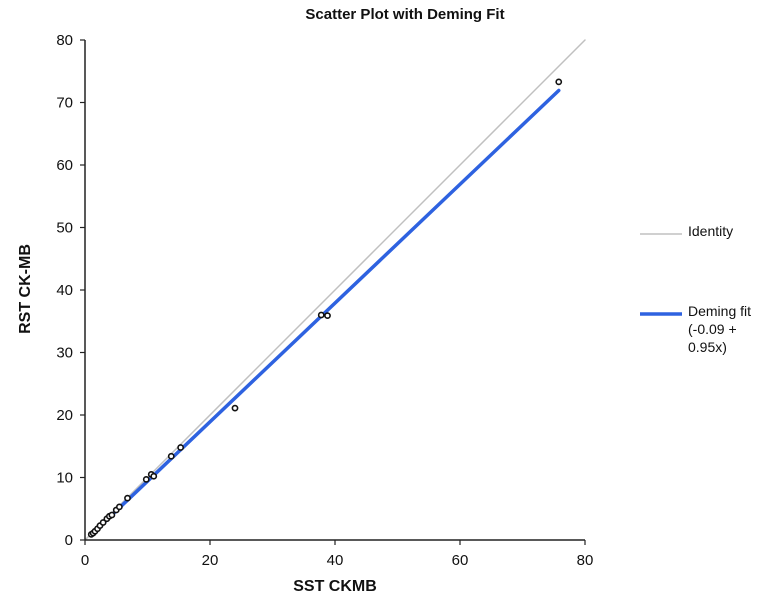 This screenshot has width=771, height=606. Describe the element at coordinates (405, 14) in the screenshot. I see `chart-title: Scatter Plot with Deming Fit` at that location.